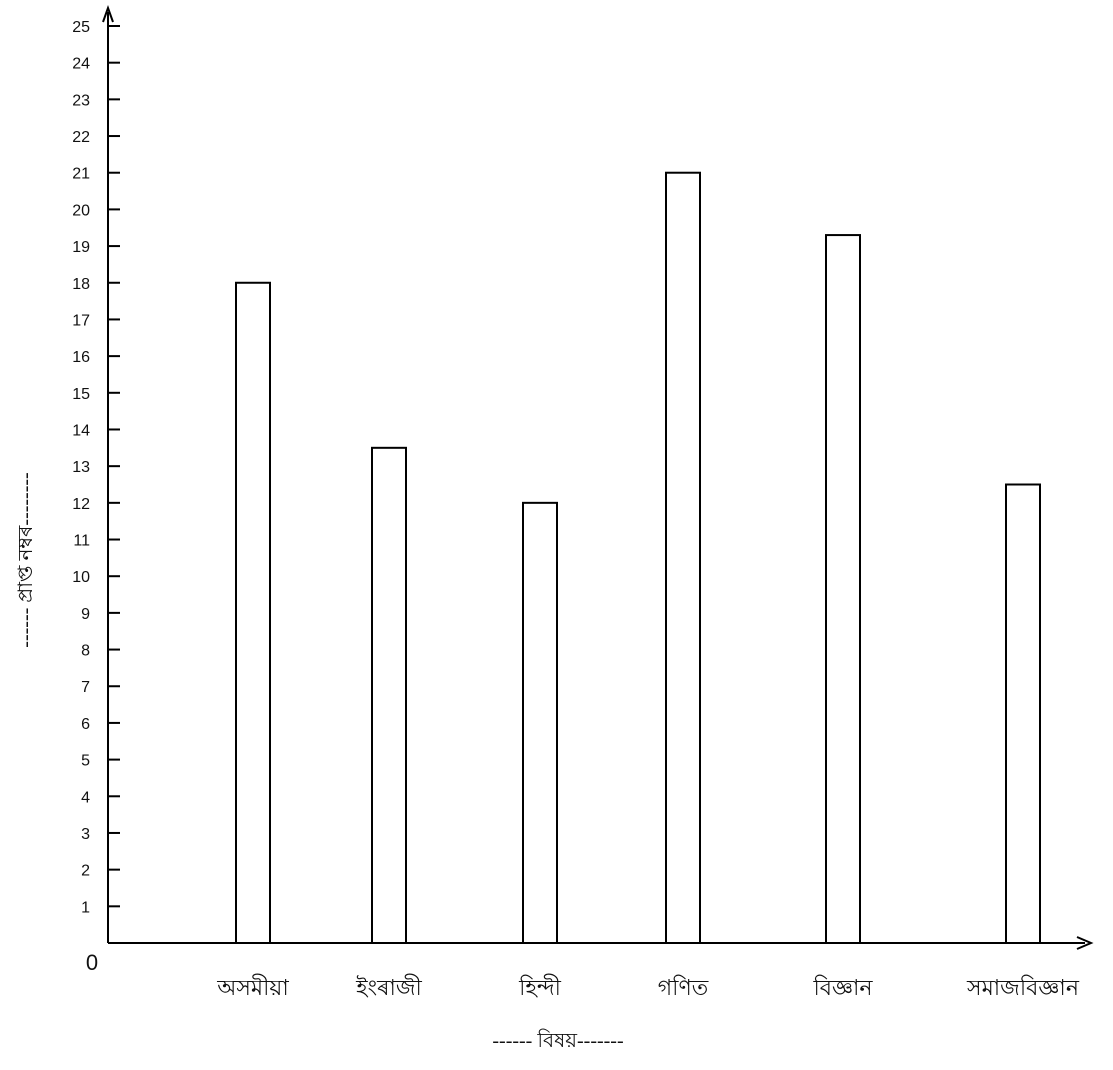 This screenshot has width=1113, height=1070. I want to click on x-category-label: সমাজবিজ্ঞান, so click(1023, 987).